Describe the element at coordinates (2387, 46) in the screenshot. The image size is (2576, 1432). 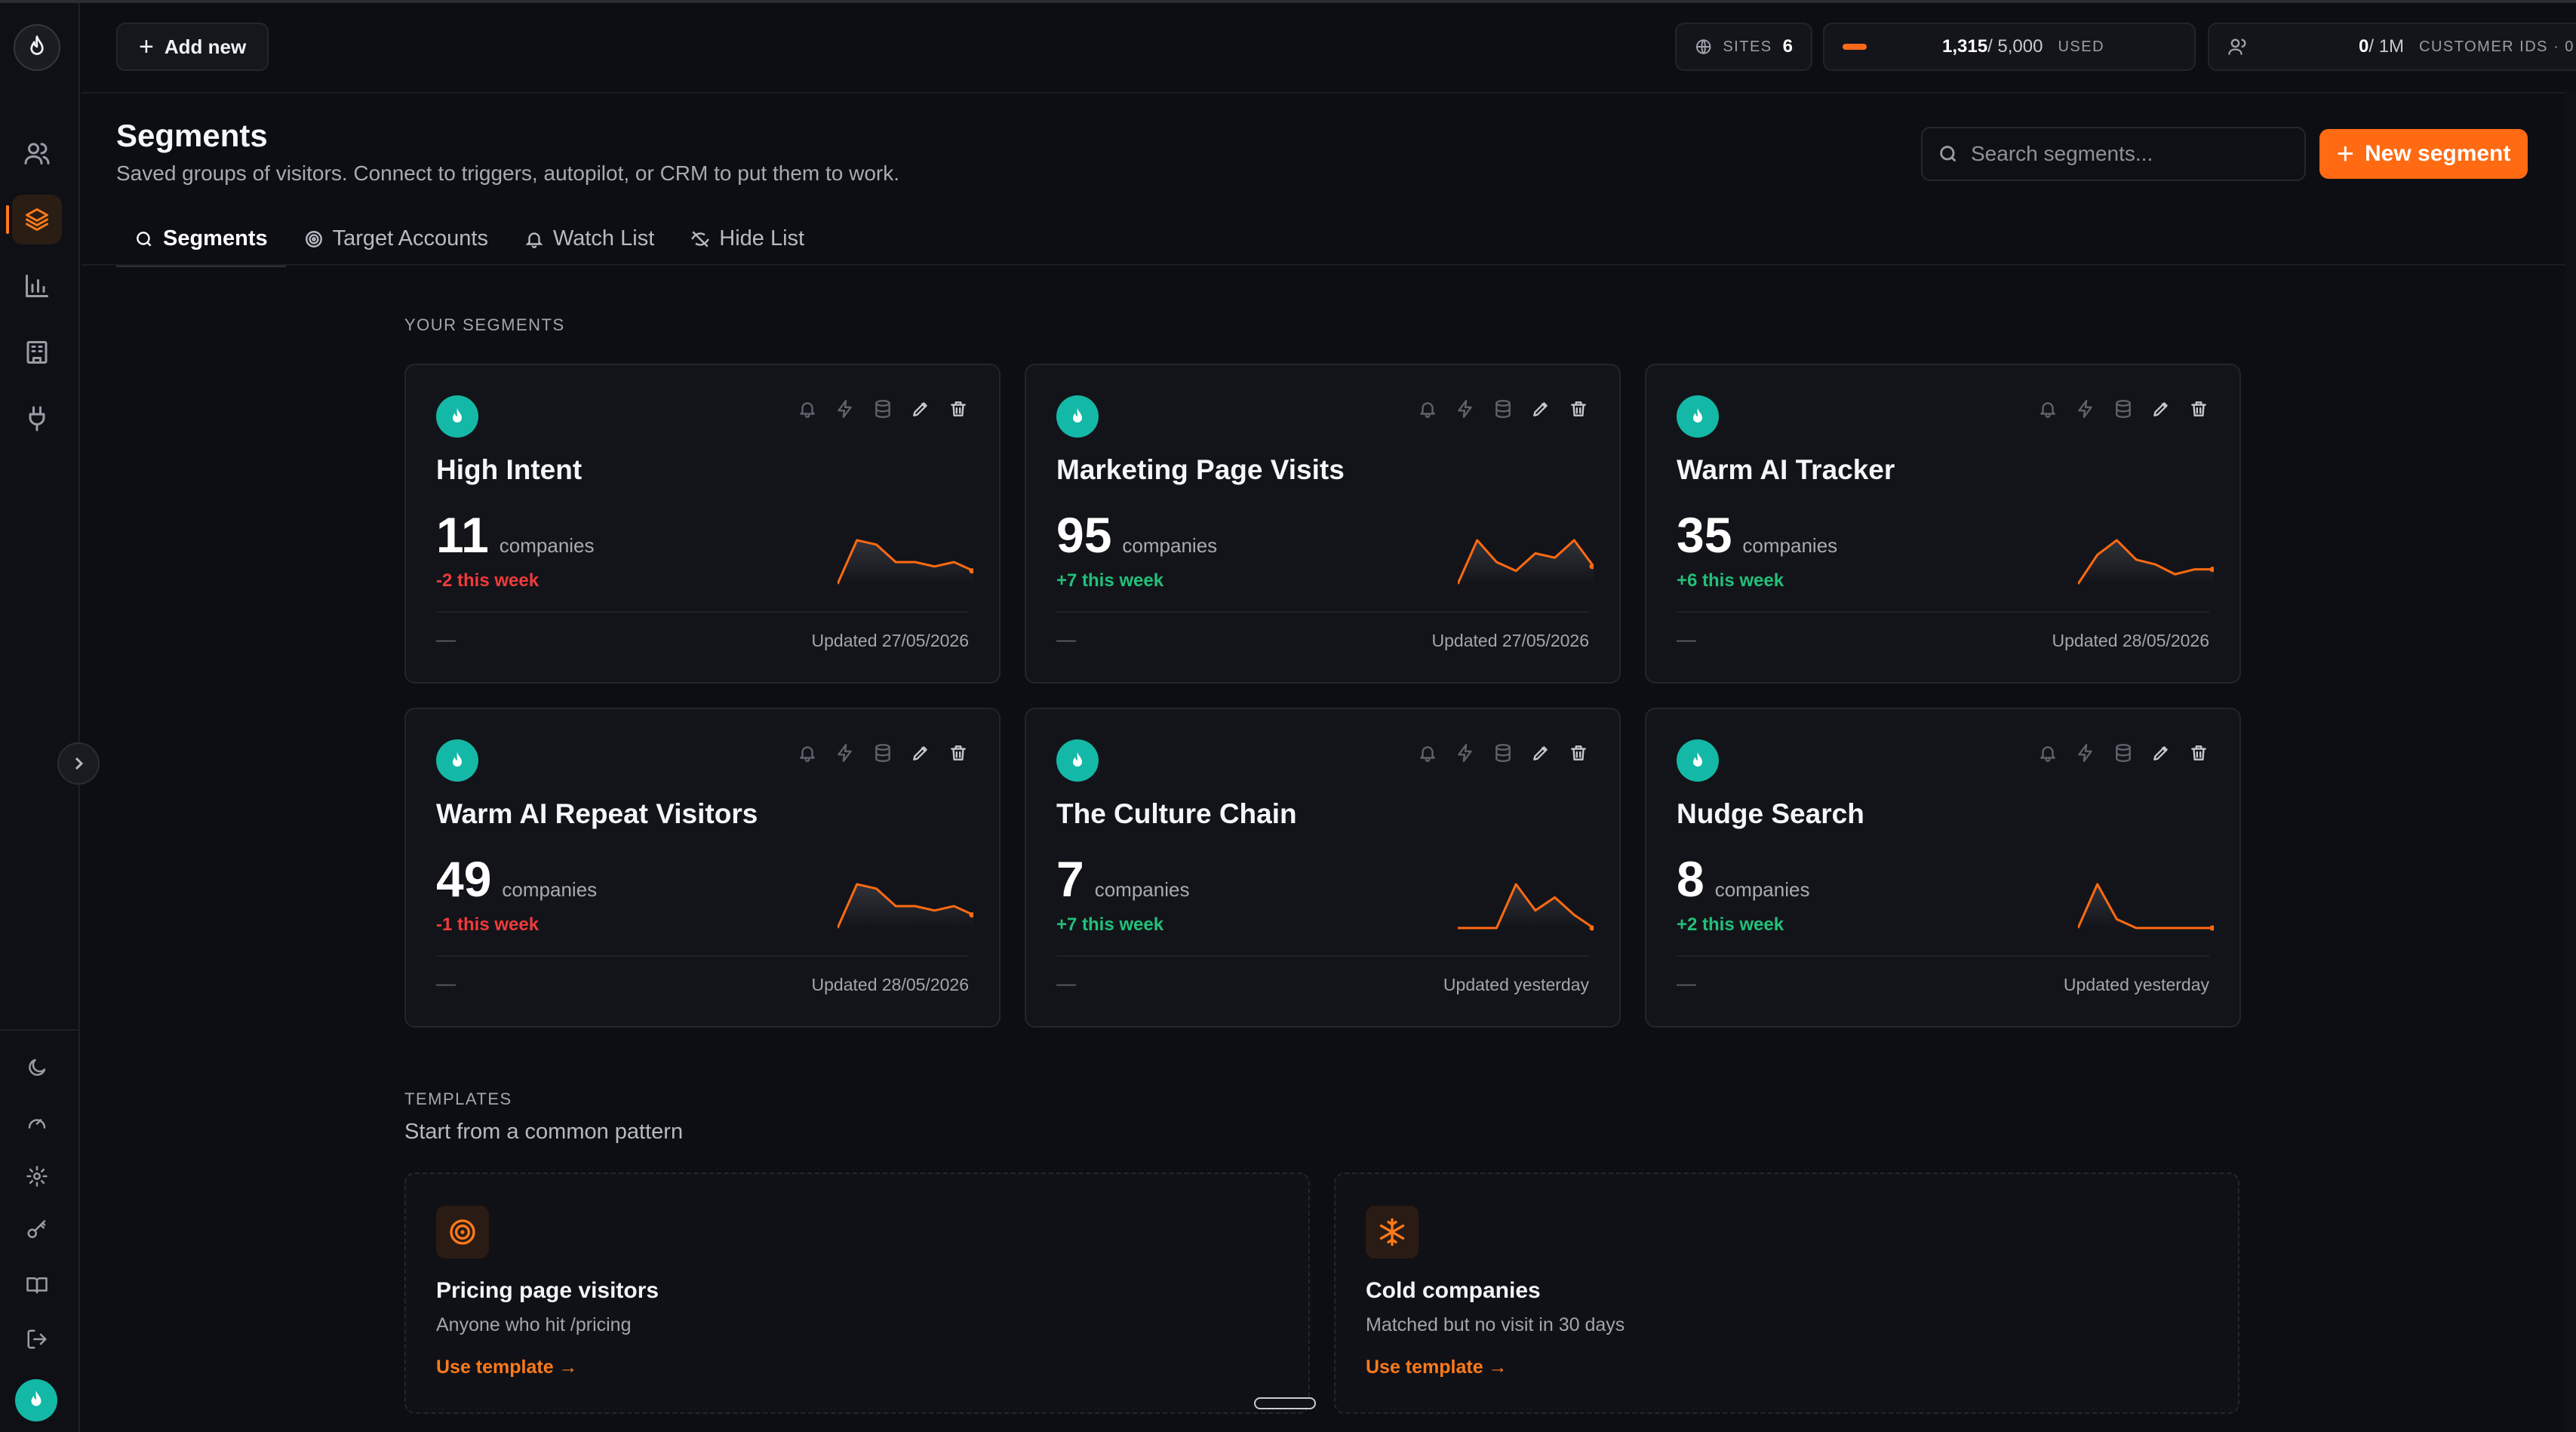
I see `customer-ids-total: / 1M` at that location.